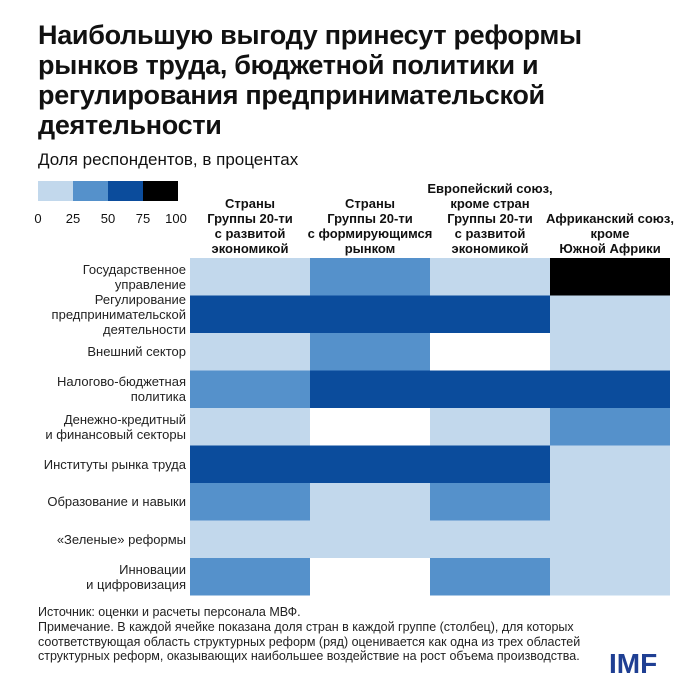 This screenshot has height=700, width=700. What do you see at coordinates (121, 389) in the screenshot?
I see `row-label: Налогово-бюджетная политика` at bounding box center [121, 389].